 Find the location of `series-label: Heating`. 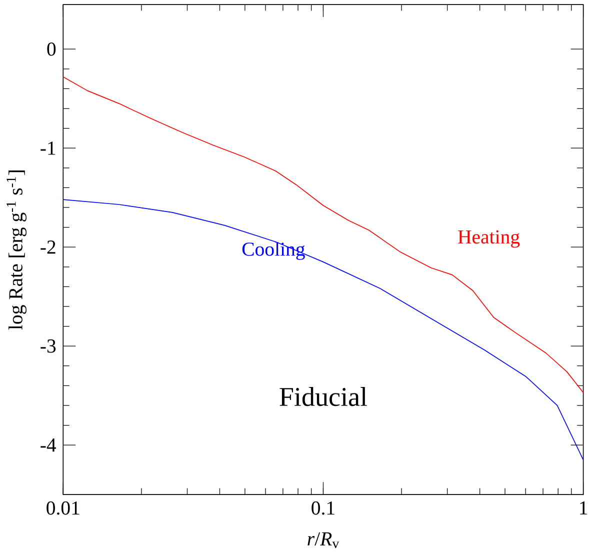

series-label: Heating is located at coordinates (489, 239).